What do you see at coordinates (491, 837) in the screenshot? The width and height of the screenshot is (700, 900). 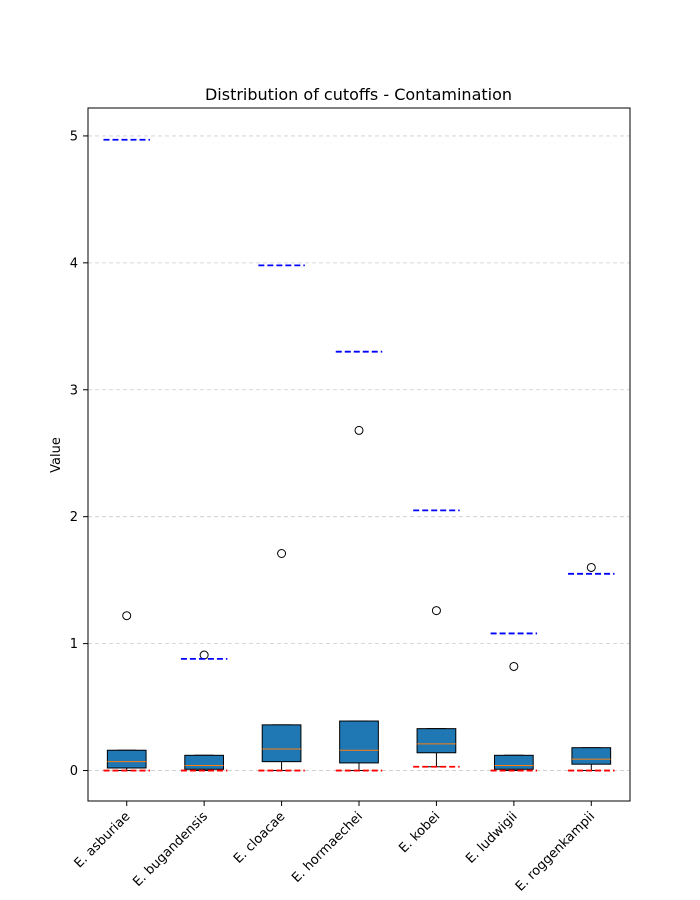 I see `x-tick-label: E. ludwigii` at bounding box center [491, 837].